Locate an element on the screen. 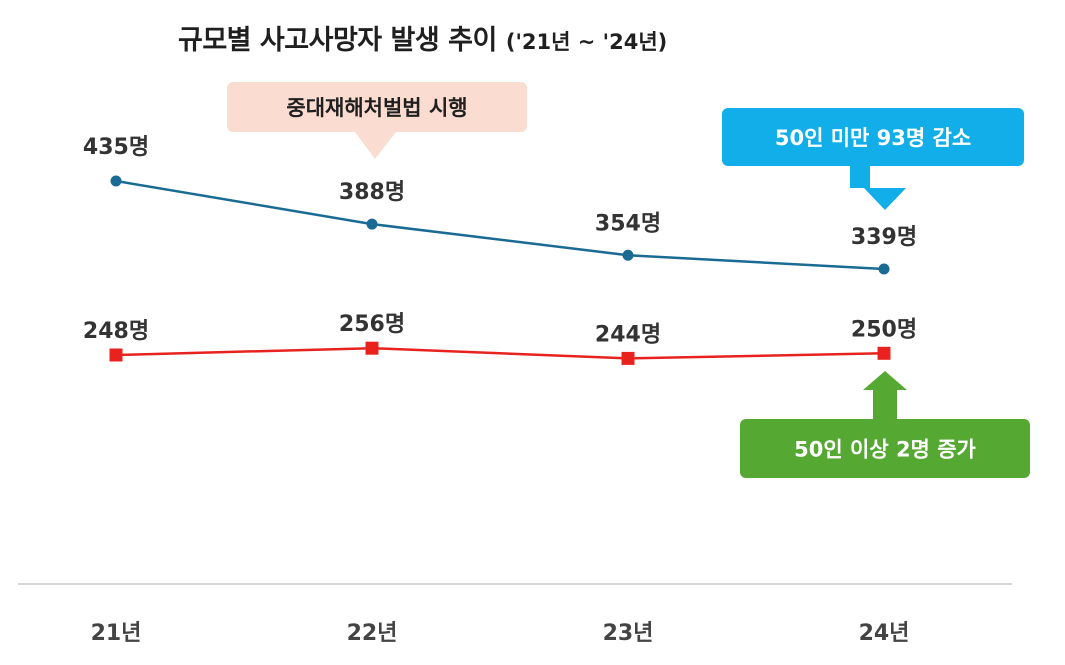 This screenshot has width=1065, height=665. annotation-label: 50인 이상 2명 증가 is located at coordinates (885, 450).